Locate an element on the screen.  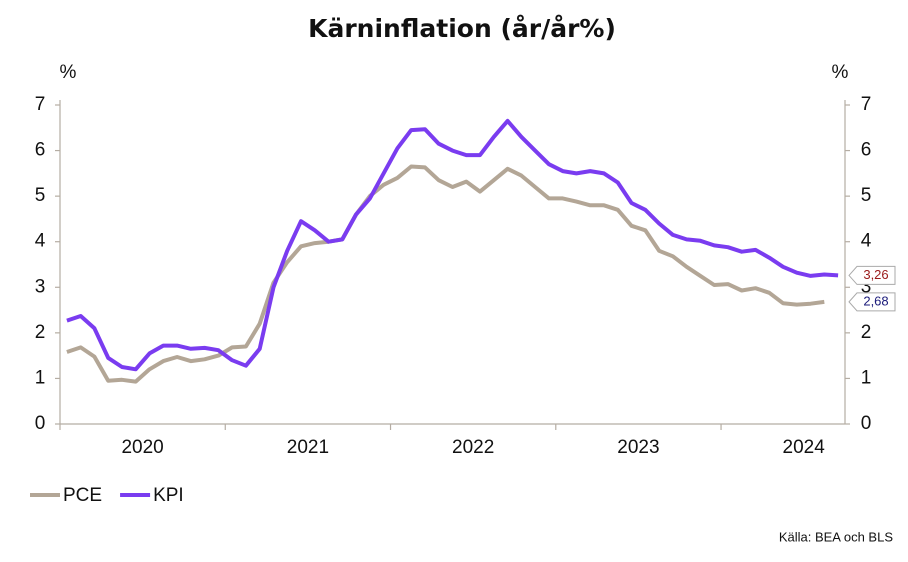
year-label: 2020 is located at coordinates (142, 447).